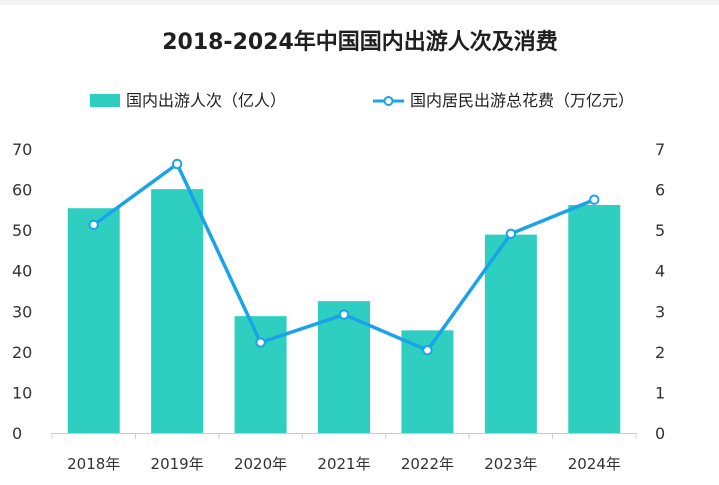 The width and height of the screenshot is (719, 485). What do you see at coordinates (22, 149) in the screenshot?
I see `left-tick-label: 70` at bounding box center [22, 149].